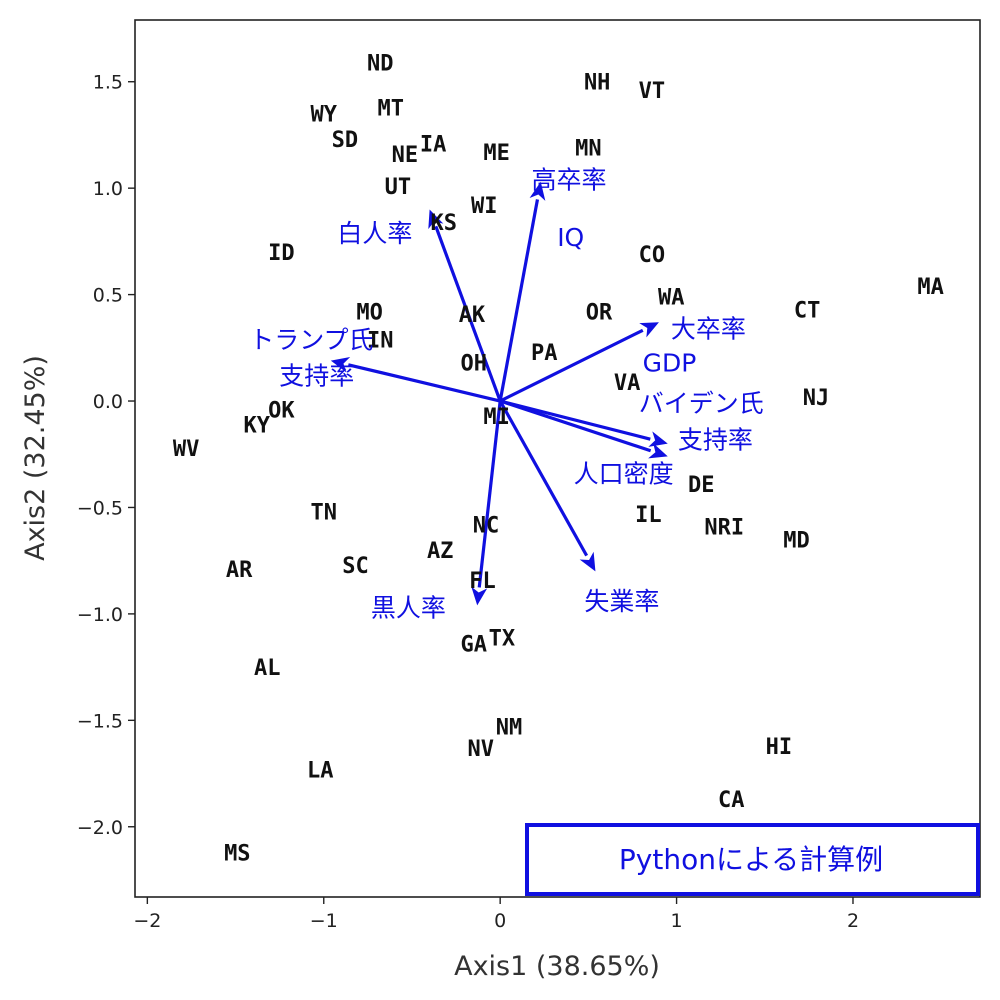  Describe the element at coordinates (486, 525) in the screenshot. I see `state-point-nc: NC` at that location.